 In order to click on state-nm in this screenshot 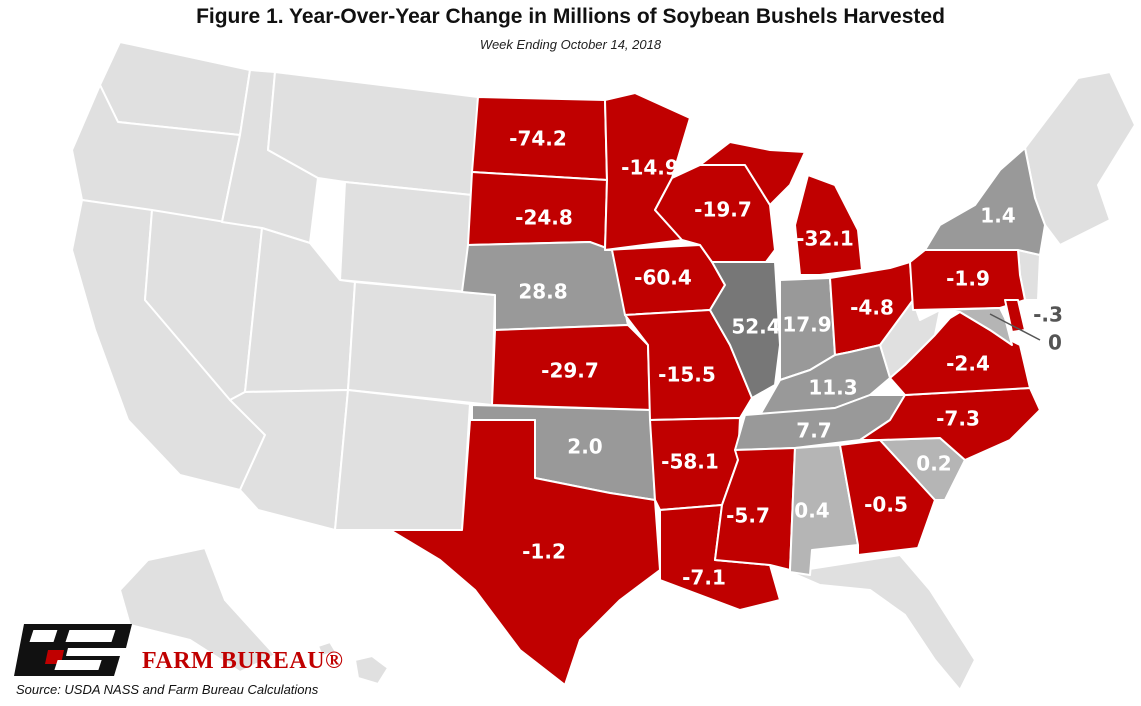, I will do `click(402, 460)`.